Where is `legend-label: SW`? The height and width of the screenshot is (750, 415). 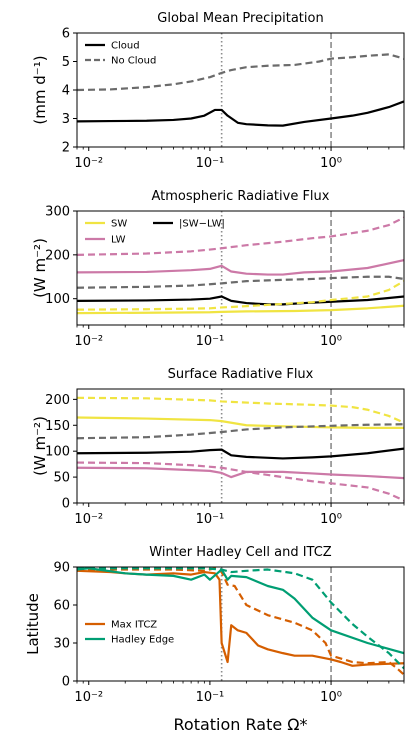
legend-label: SW is located at coordinates (119, 224).